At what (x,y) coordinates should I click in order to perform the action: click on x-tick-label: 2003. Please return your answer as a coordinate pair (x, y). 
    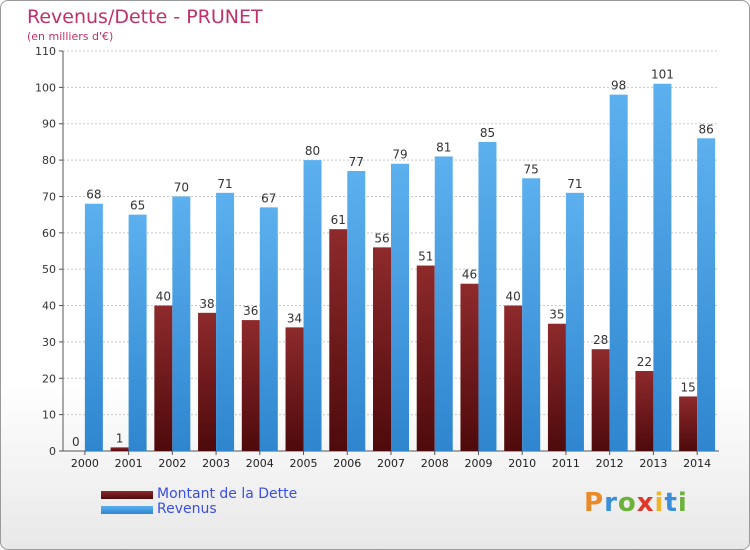
    Looking at the image, I should click on (216, 463).